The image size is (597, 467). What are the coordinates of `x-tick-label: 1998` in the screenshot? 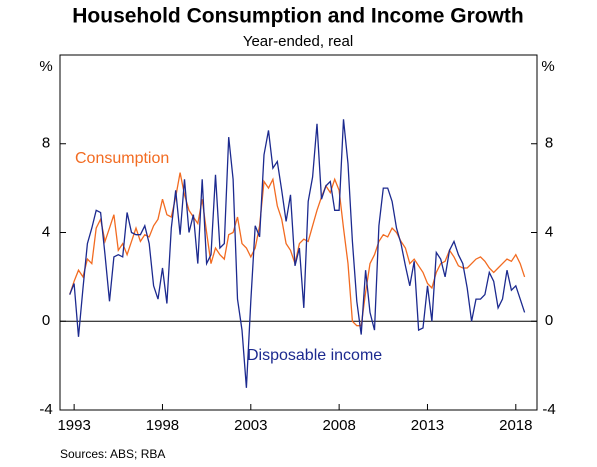 It's located at (162, 425).